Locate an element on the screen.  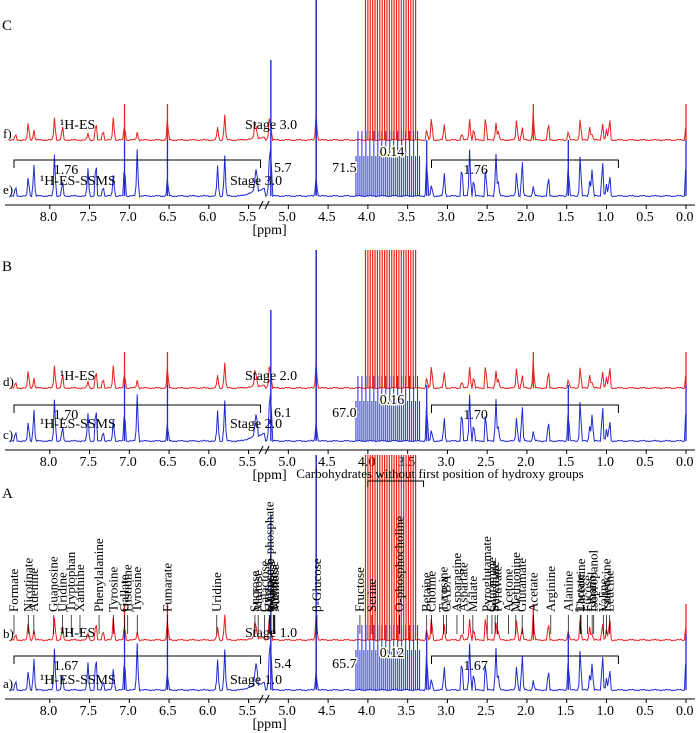
peak-annotation-label: Tryptophan is located at coordinates (70, 581).